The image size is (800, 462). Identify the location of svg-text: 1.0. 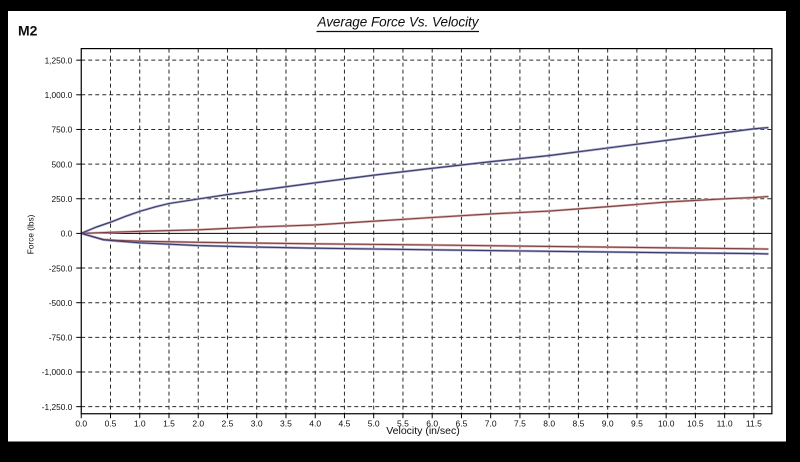
(140, 423).